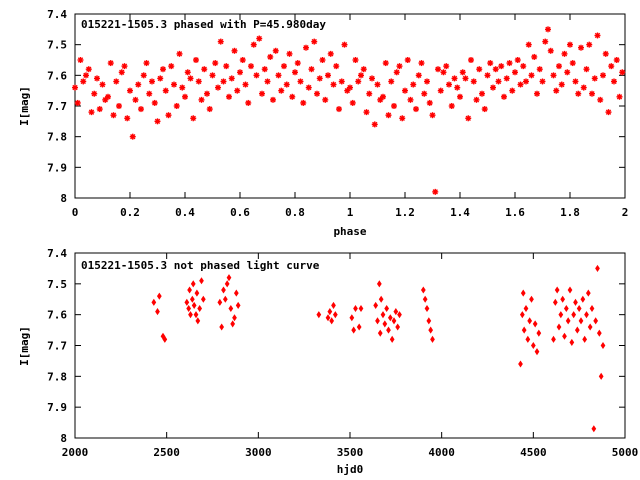 The width and height of the screenshot is (640, 480). I want to click on phased-chart-title: 015221-1505.3 phased with P=45.980day, so click(203, 24).